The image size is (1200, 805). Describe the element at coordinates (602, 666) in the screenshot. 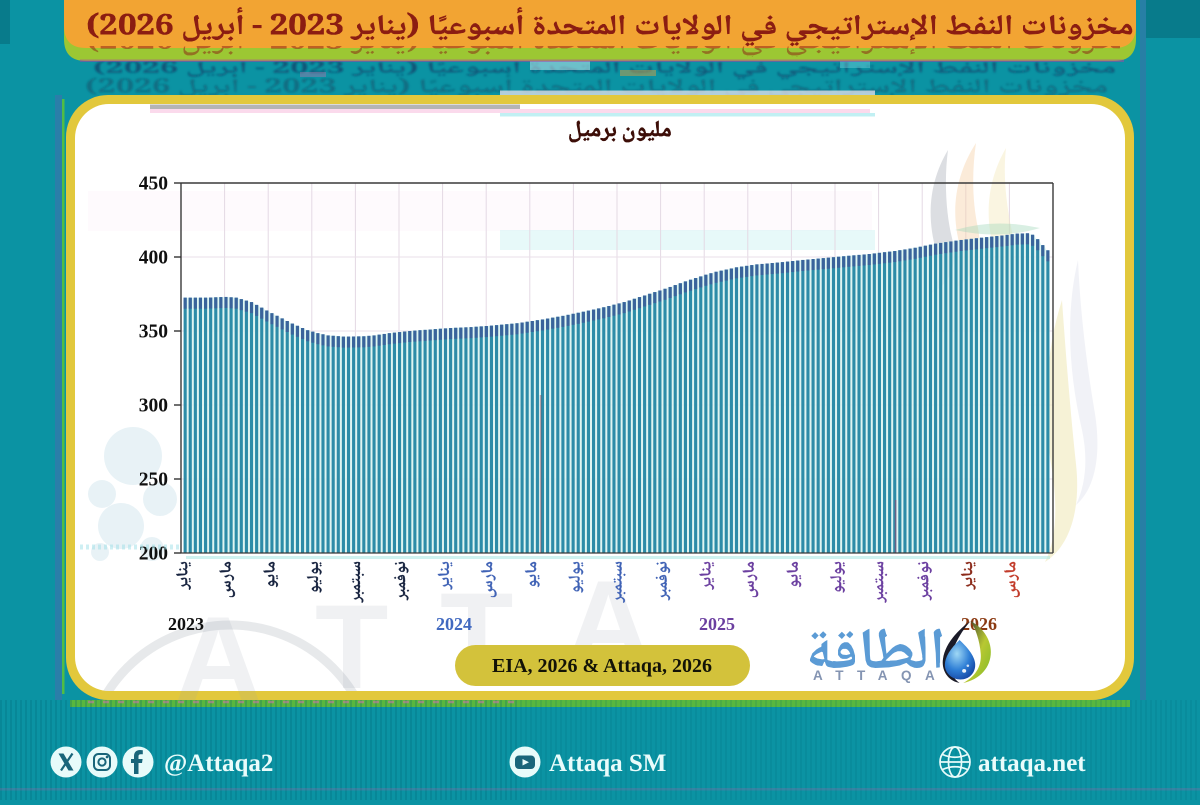

I see `svg-text: EIA, 2026 & Attaqa, 2026` at that location.